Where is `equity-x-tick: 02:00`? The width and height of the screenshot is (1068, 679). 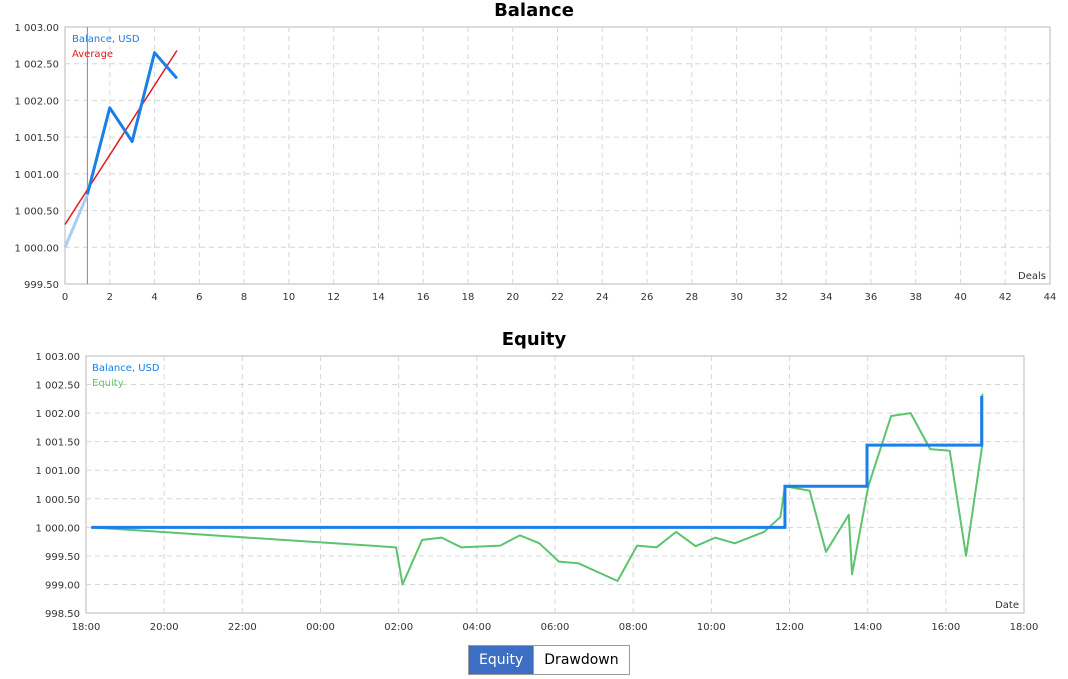
equity-x-tick: 02:00 is located at coordinates (398, 627).